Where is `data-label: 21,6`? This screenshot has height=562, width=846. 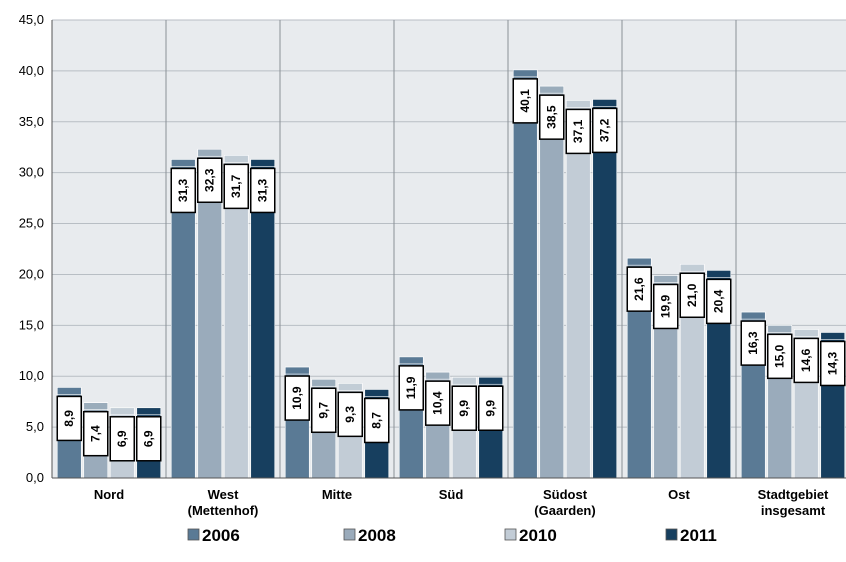
data-label: 21,6 is located at coordinates (639, 289).